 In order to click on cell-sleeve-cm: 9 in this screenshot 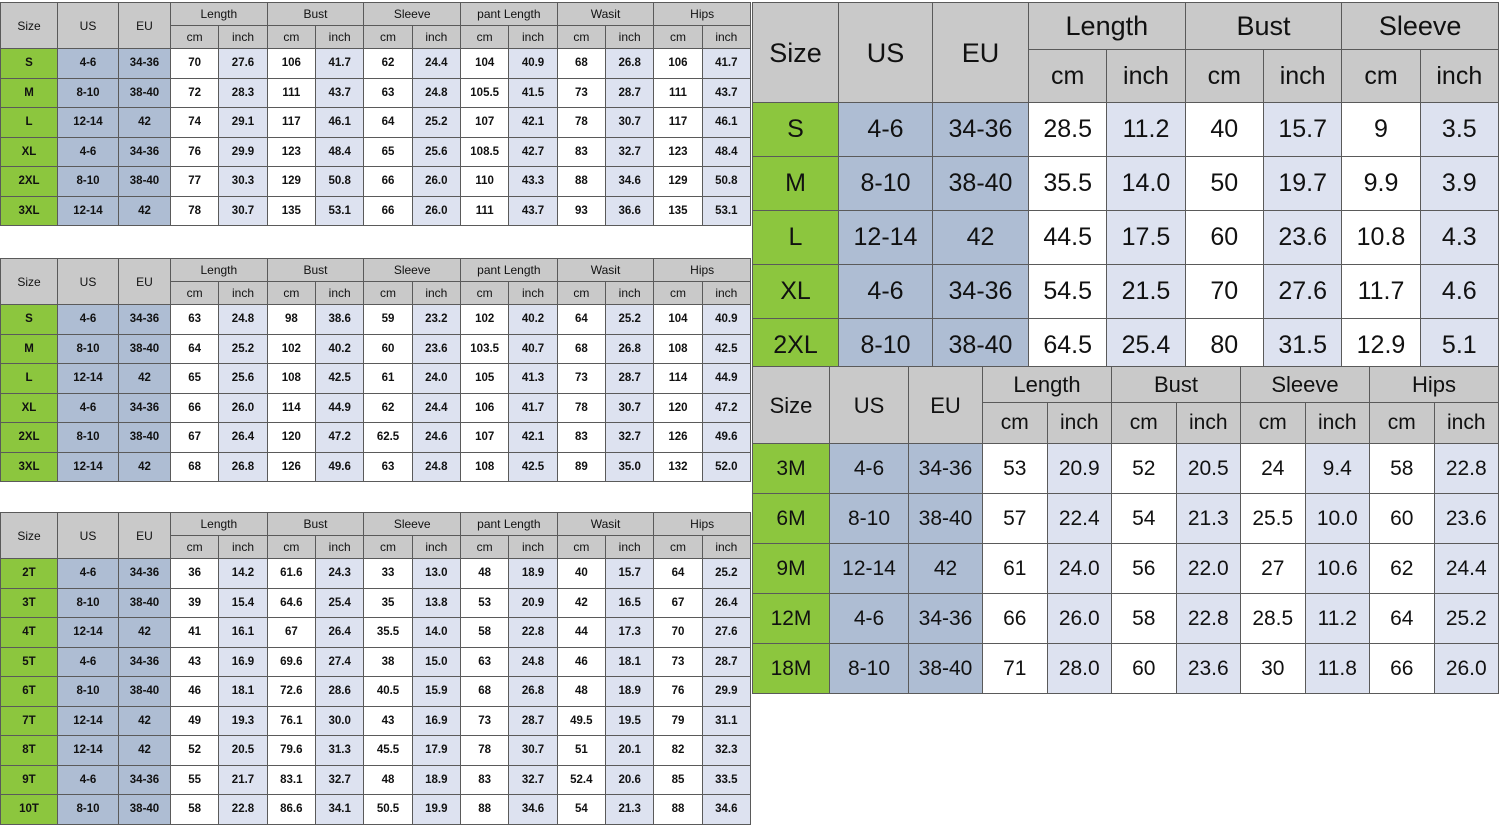, I will do `click(1381, 129)`.